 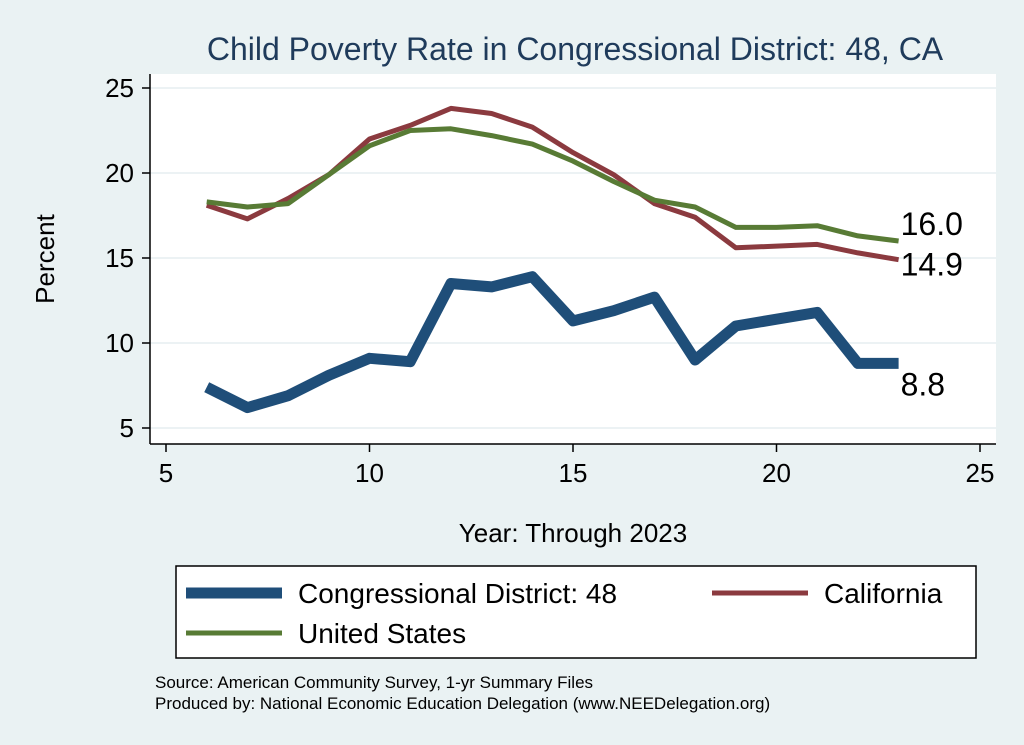 What do you see at coordinates (883, 593) in the screenshot?
I see `legend-label-california: California` at bounding box center [883, 593].